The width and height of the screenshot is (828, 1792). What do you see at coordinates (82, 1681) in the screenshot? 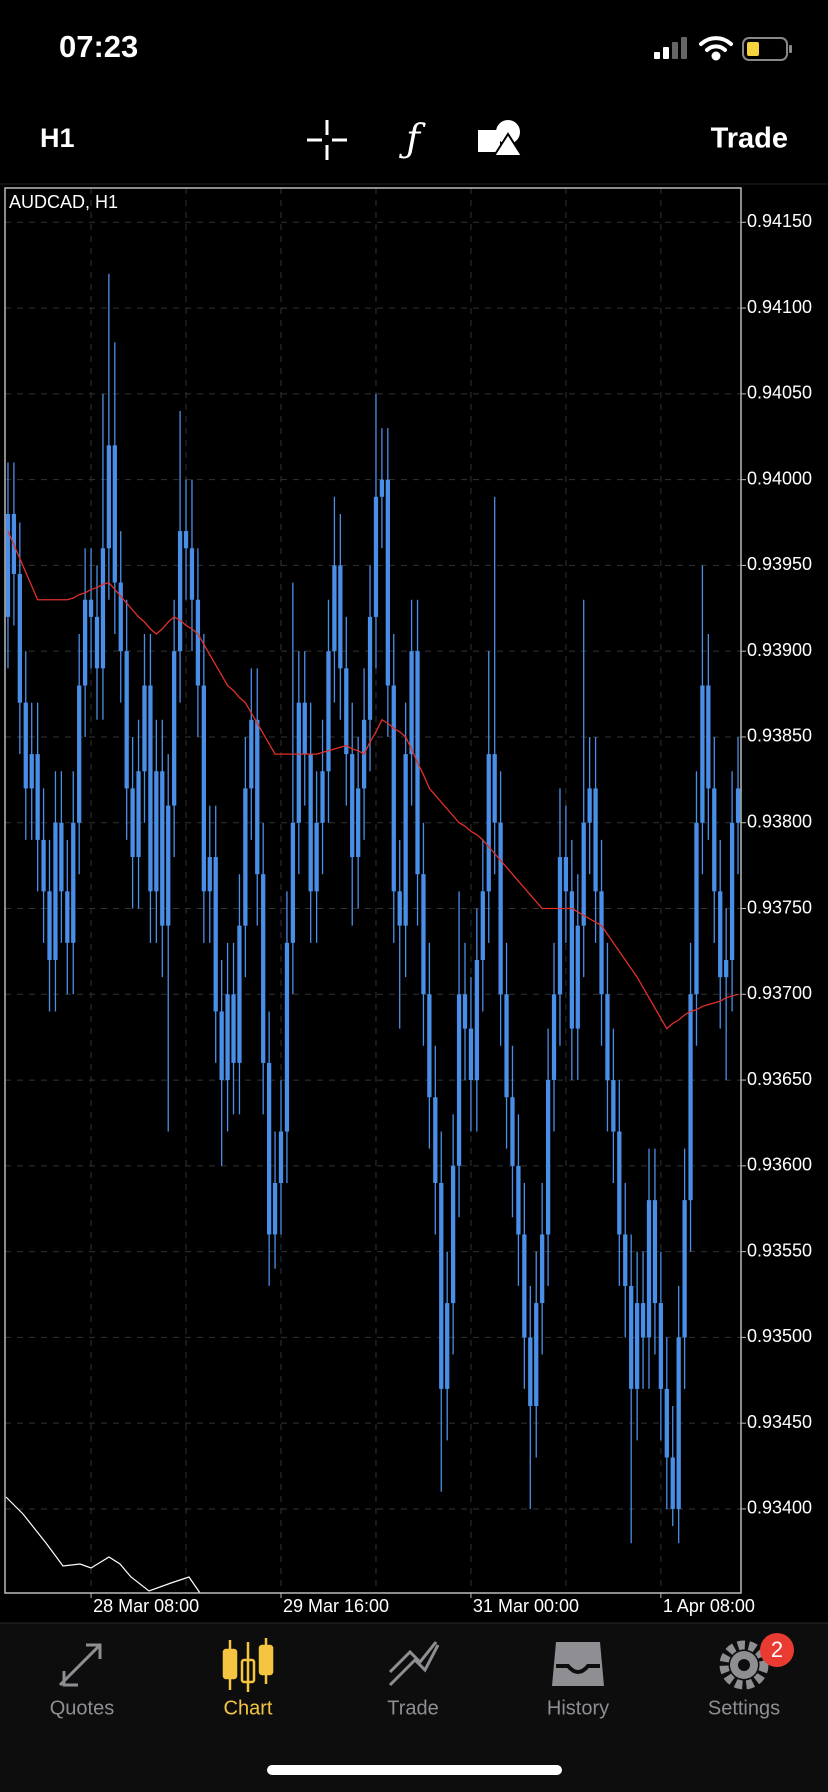
I see `quotes-tab: Quotes` at bounding box center [82, 1681].